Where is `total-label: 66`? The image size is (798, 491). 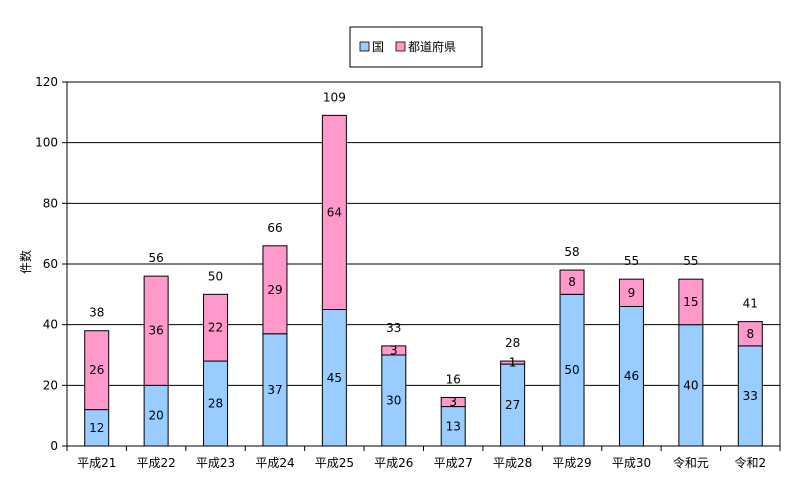
total-label: 66 is located at coordinates (274, 228).